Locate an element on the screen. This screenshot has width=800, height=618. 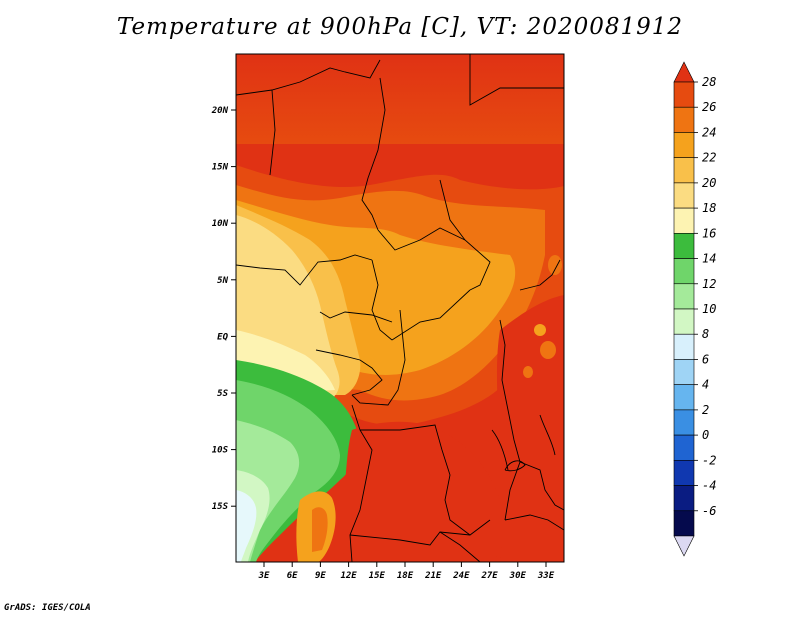
lon-tick-label: 9E is located at coordinates (320, 576).